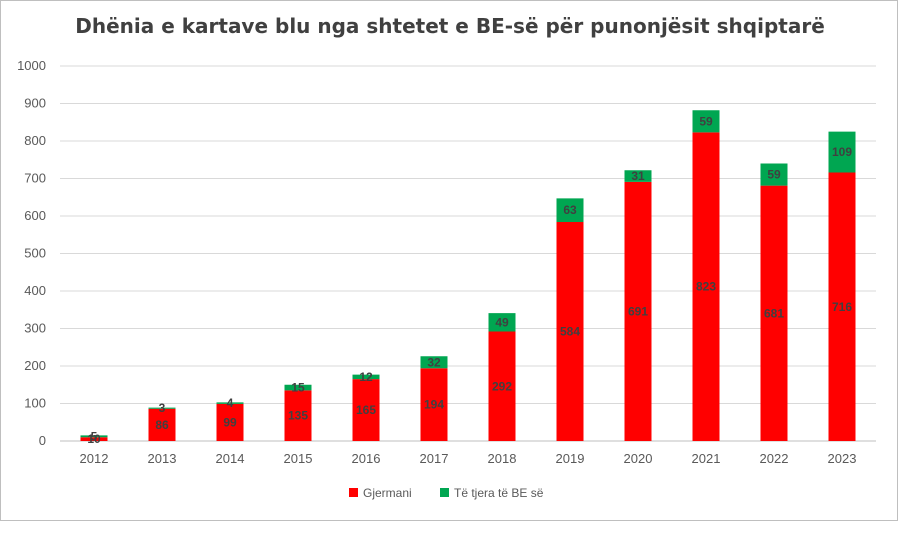 The width and height of the screenshot is (900, 541). Describe the element at coordinates (499, 493) in the screenshot. I see `legend-label: Të tjera të BE së` at that location.